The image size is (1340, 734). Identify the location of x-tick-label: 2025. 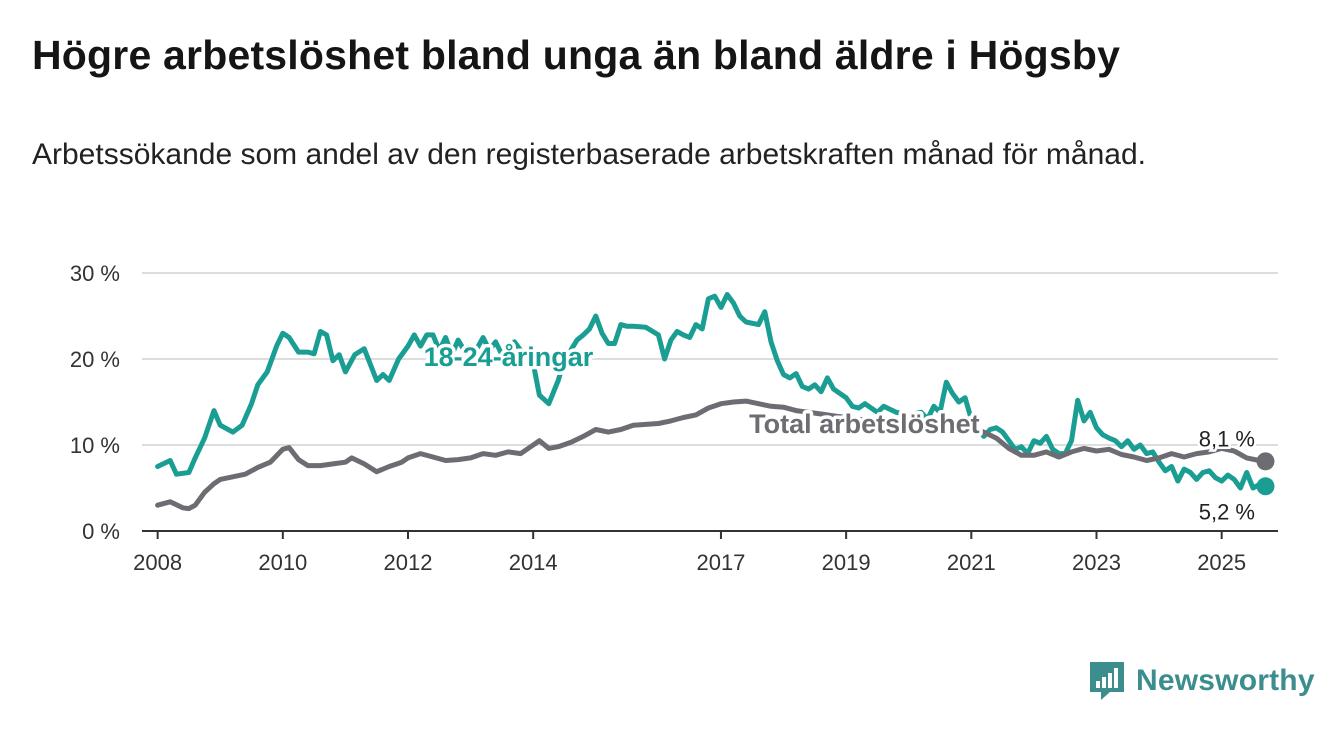
(1221, 562).